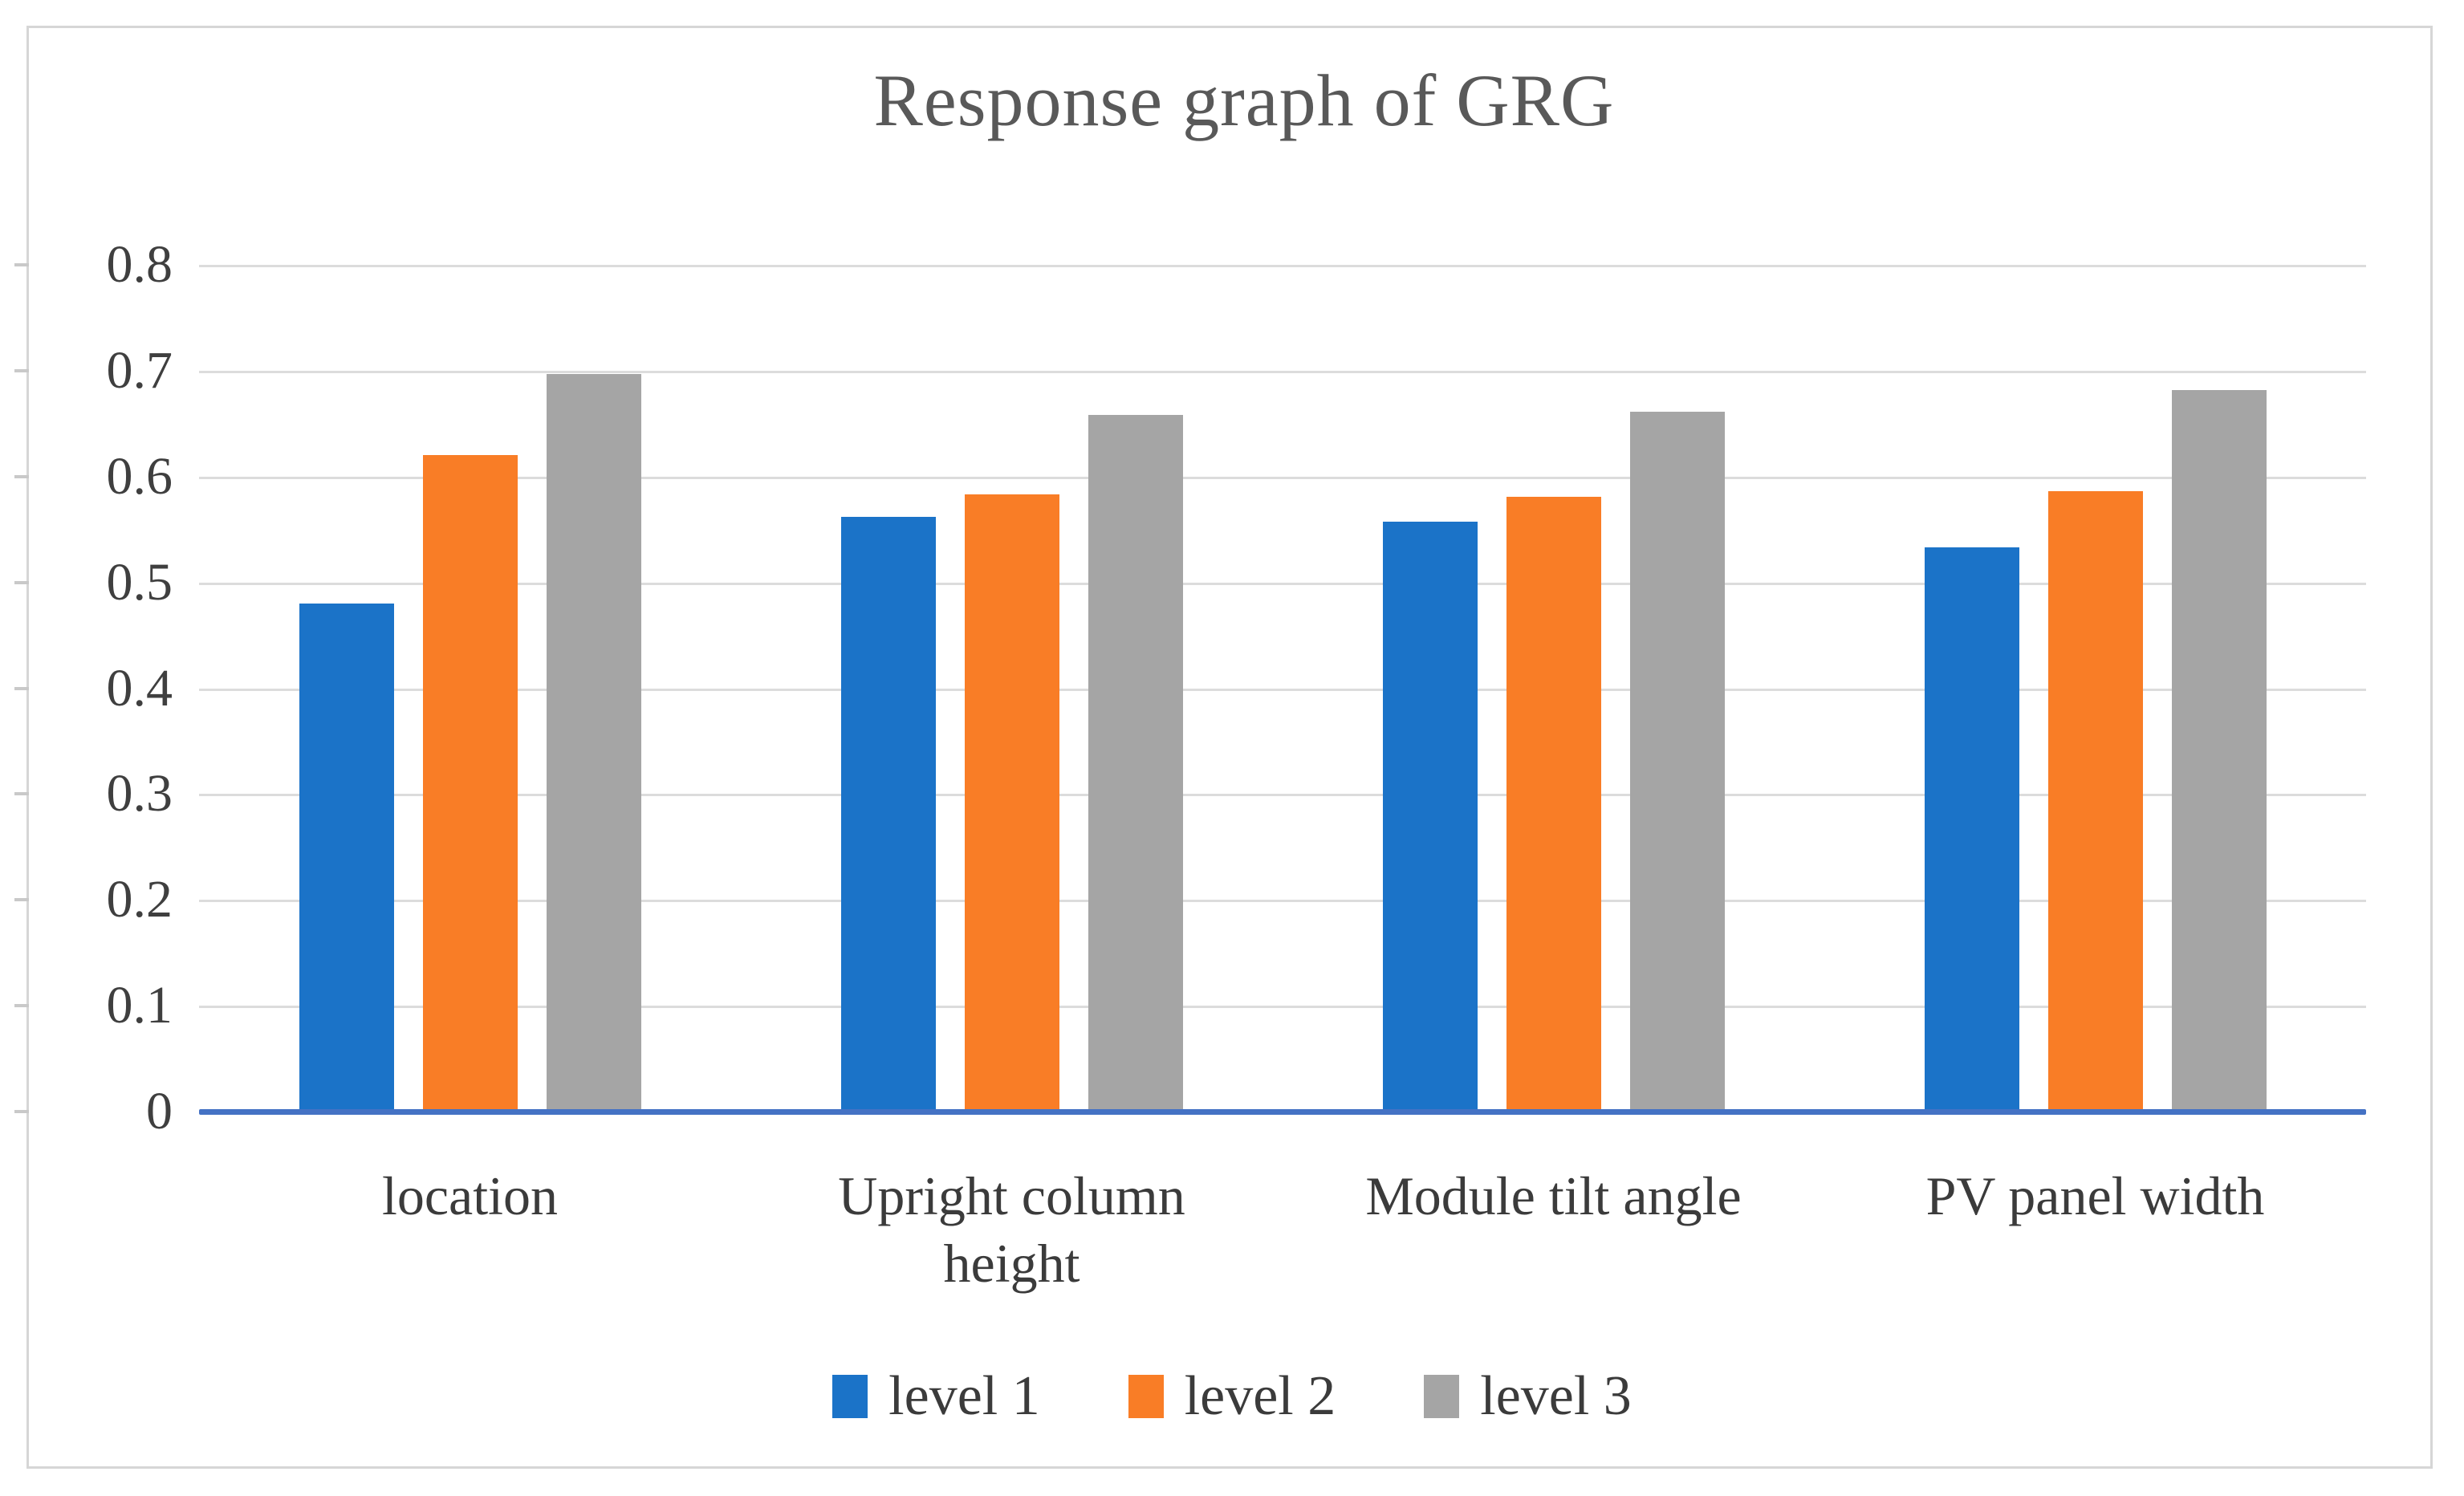  I want to click on legend-label-level-3: level 3, so click(1556, 1396).